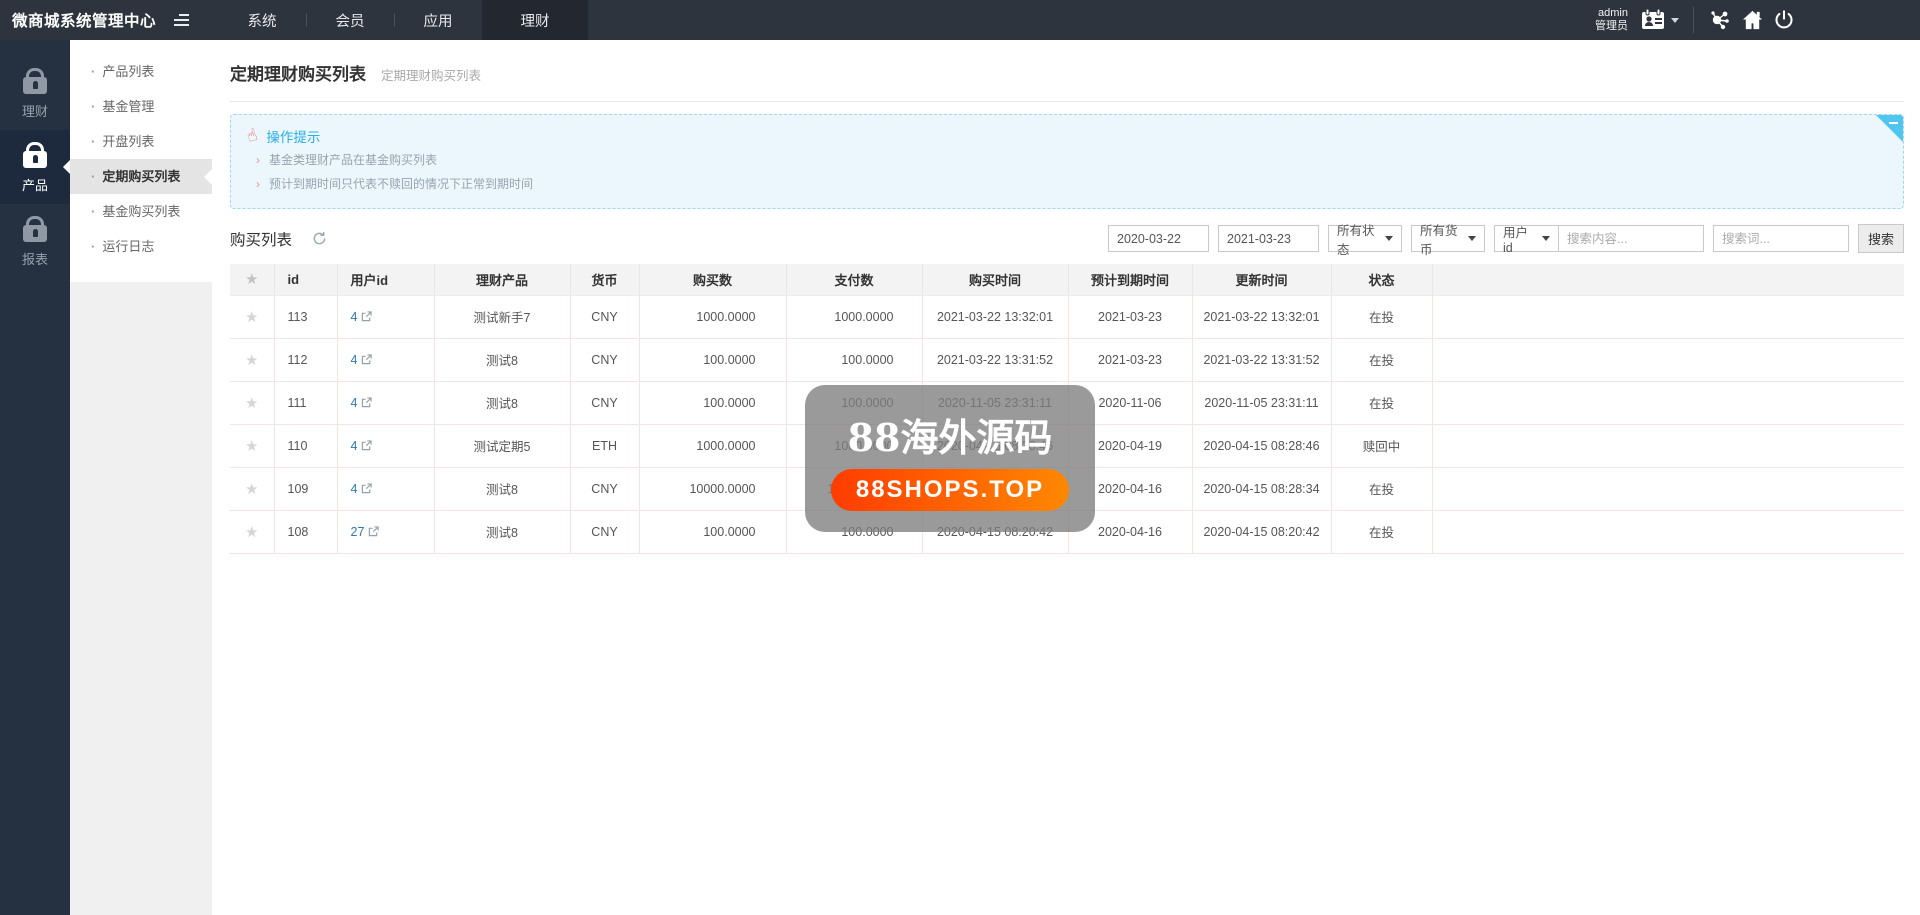 The image size is (1920, 915). Describe the element at coordinates (502, 446) in the screenshot. I see `cell-prod: 测试定期5` at that location.